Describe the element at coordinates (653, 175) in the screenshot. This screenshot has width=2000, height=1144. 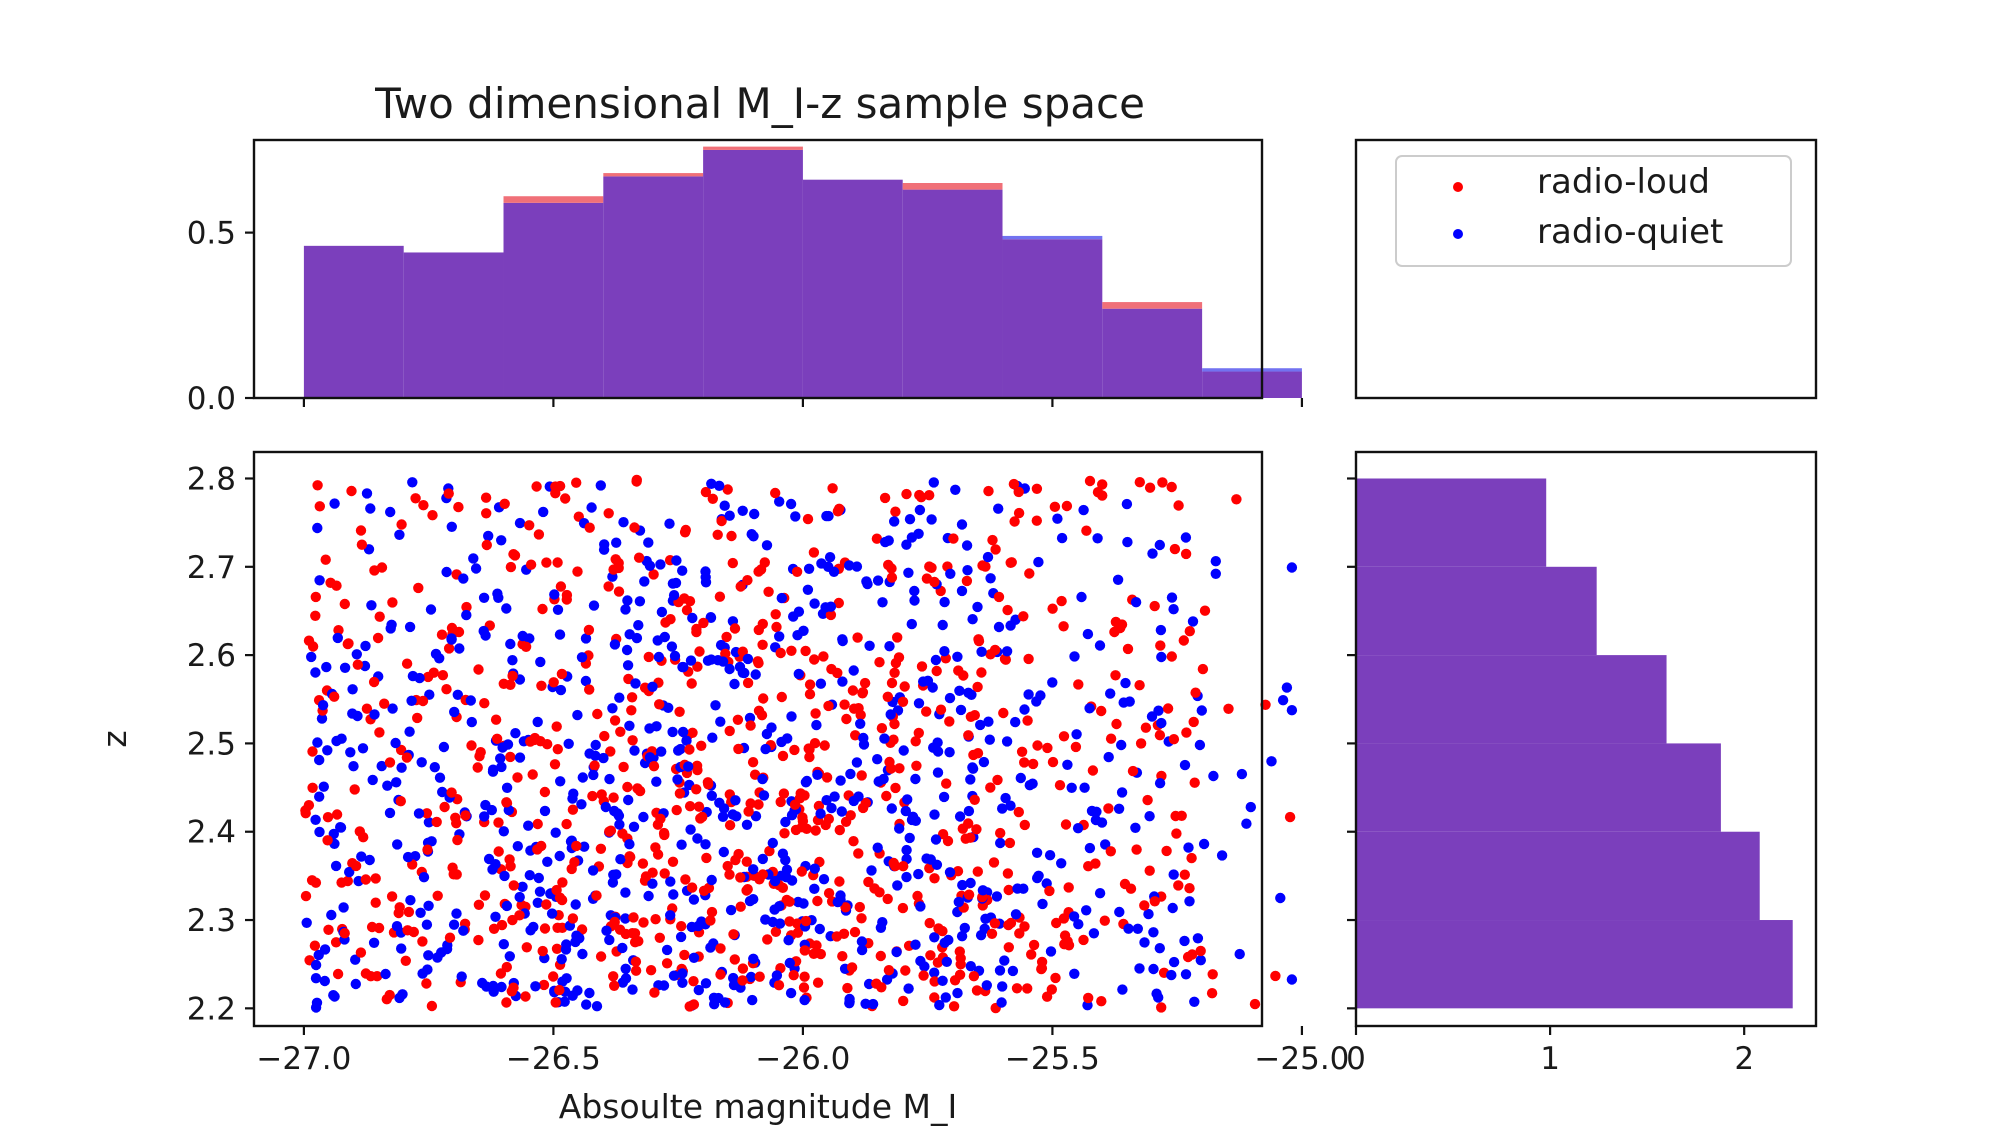
I see `top-hist-bar-radio-loud` at that location.